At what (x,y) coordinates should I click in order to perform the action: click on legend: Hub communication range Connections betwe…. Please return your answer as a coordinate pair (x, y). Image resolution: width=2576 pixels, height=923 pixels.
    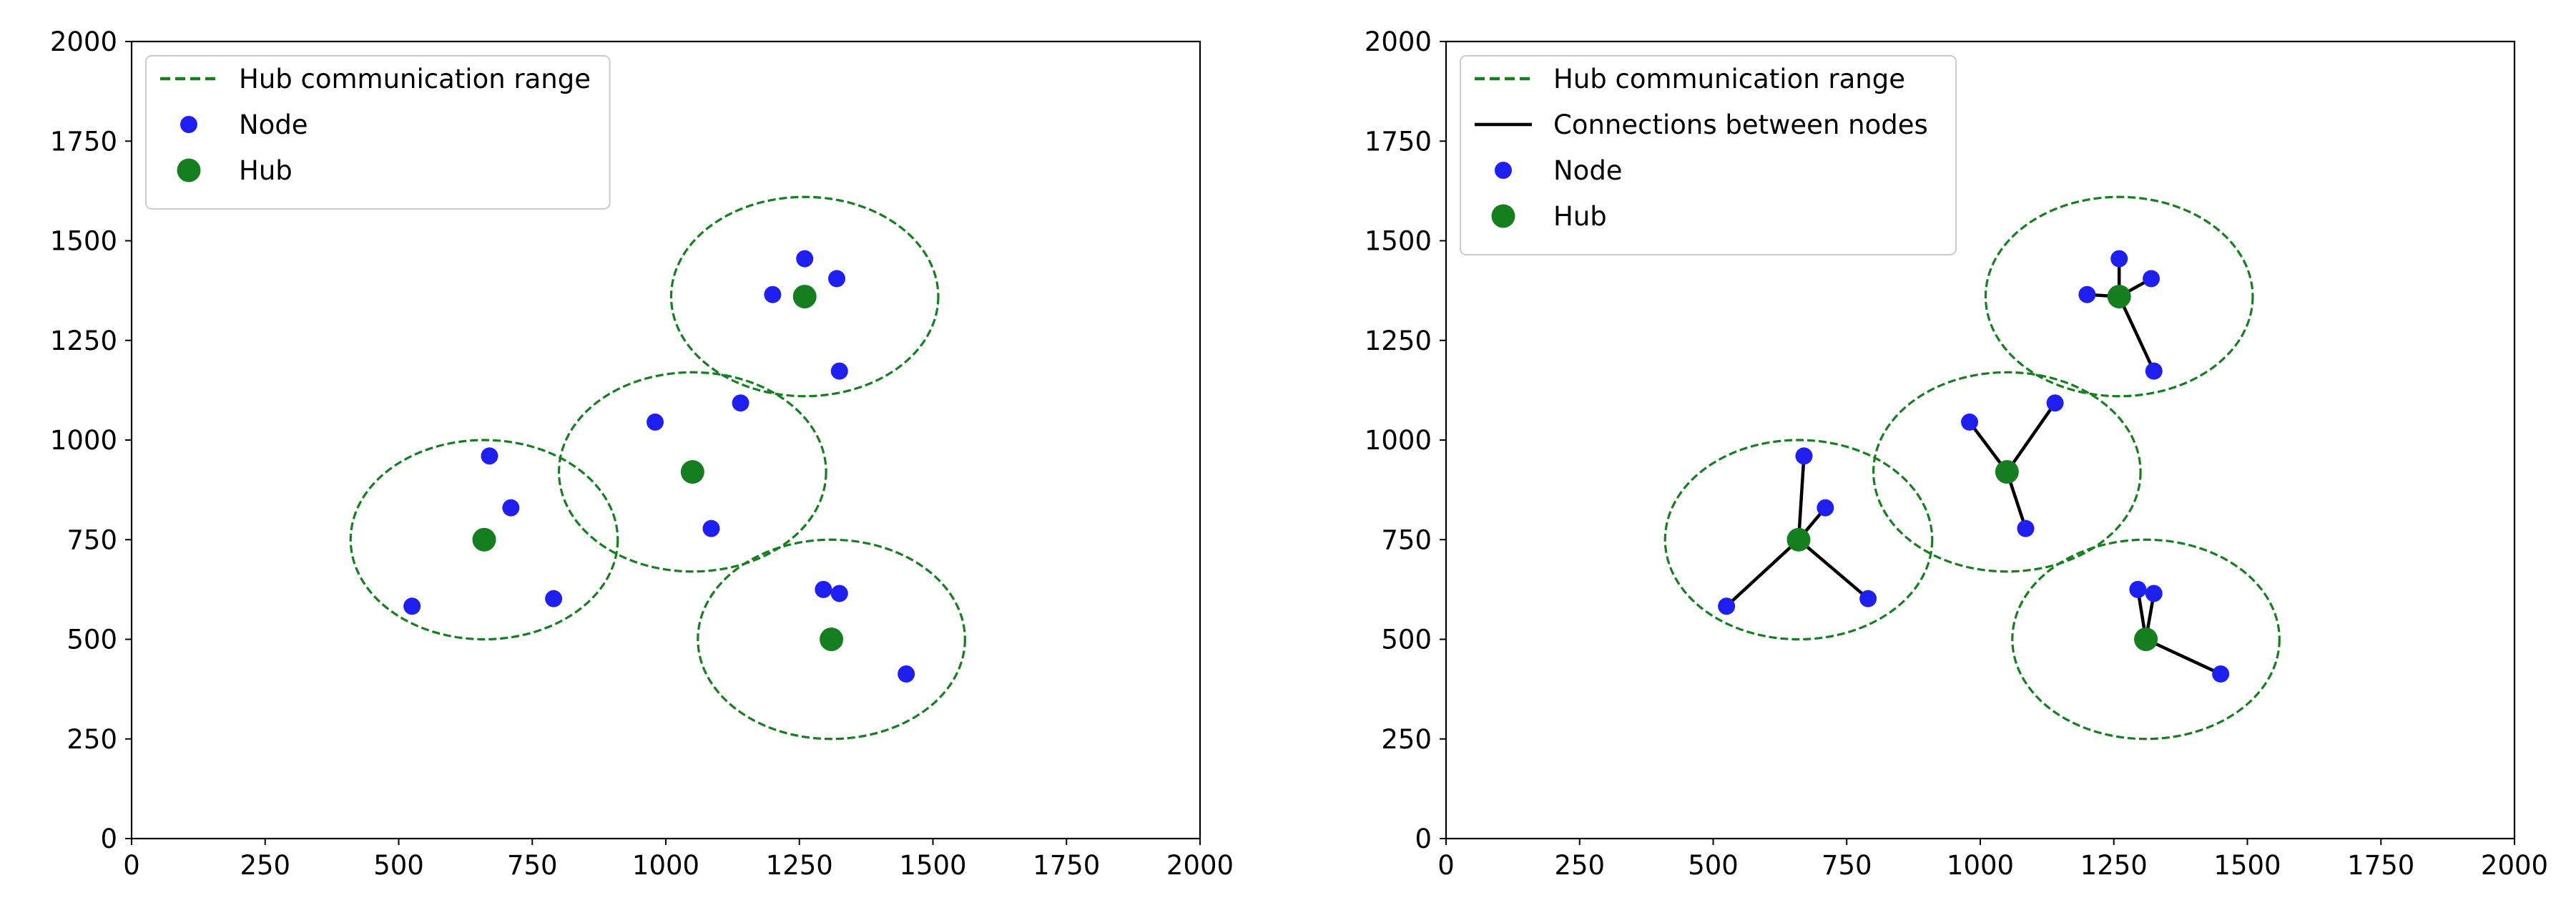
    Looking at the image, I should click on (1709, 155).